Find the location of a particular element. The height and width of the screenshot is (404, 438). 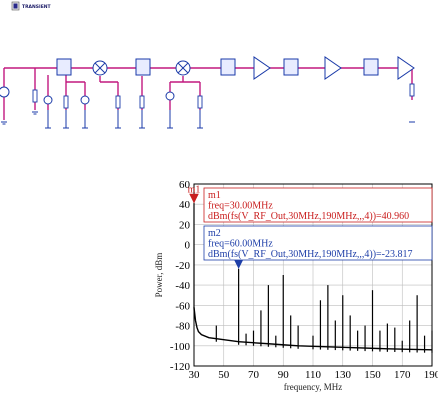

y-tick-label: 20 is located at coordinates (185, 225).